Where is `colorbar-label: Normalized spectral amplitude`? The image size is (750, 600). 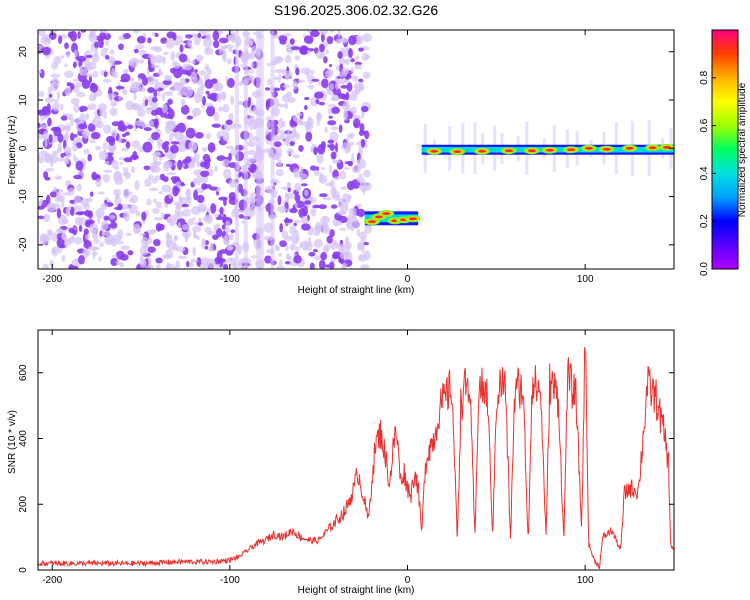 colorbar-label: Normalized spectral amplitude is located at coordinates (742, 149).